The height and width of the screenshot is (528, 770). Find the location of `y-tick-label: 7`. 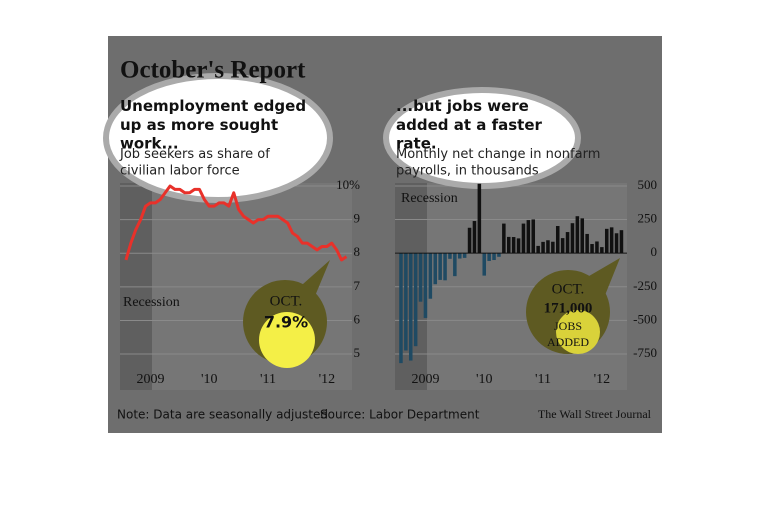

y-tick-label: 7 is located at coordinates (357, 285).